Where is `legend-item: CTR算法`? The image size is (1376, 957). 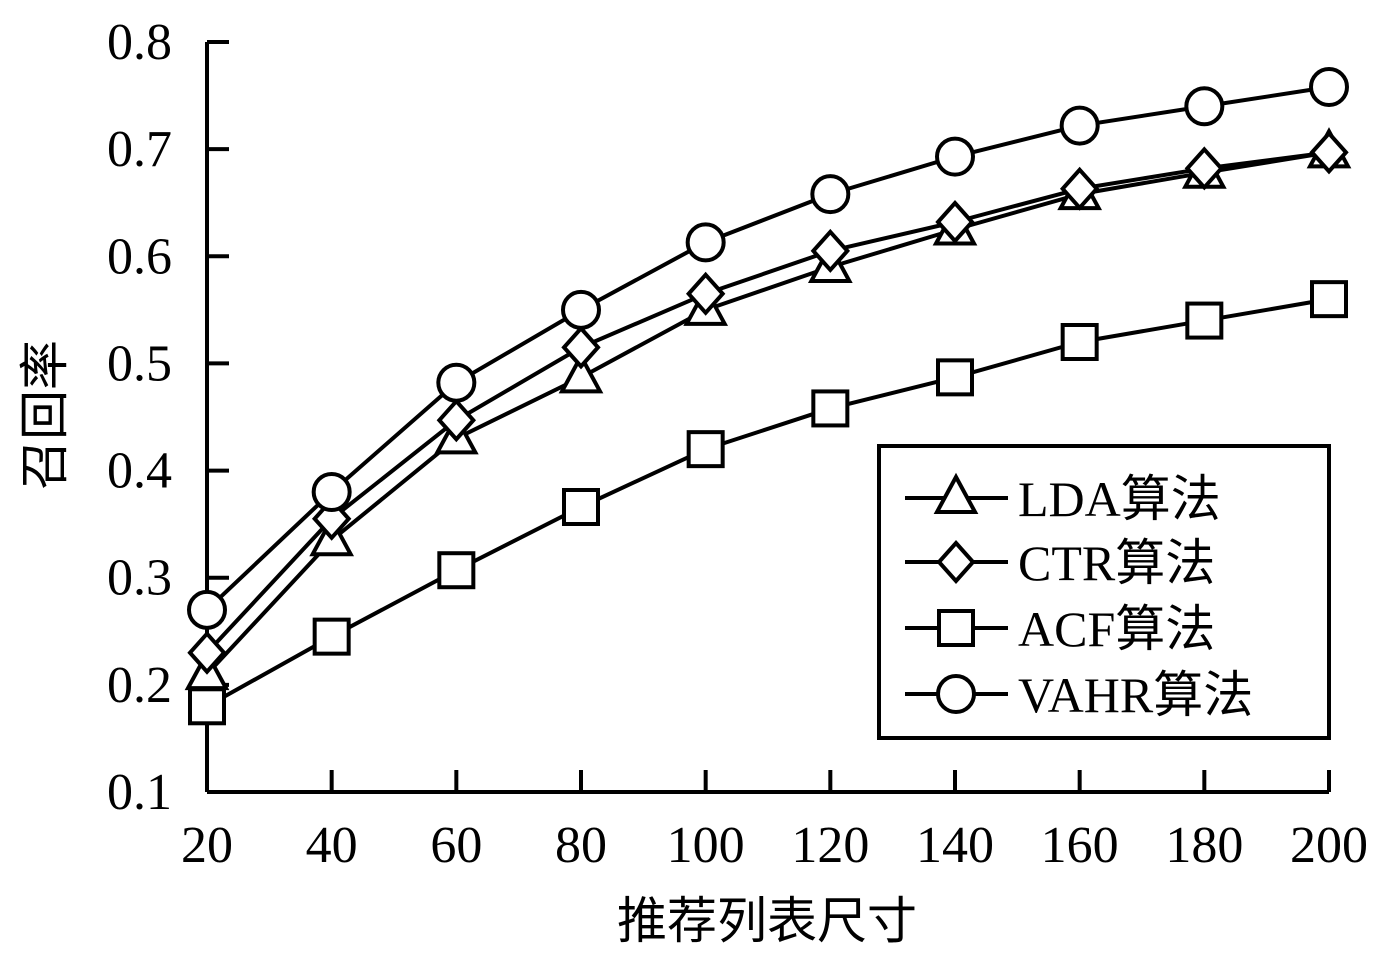
legend-item: CTR算法 is located at coordinates (1060, 563).